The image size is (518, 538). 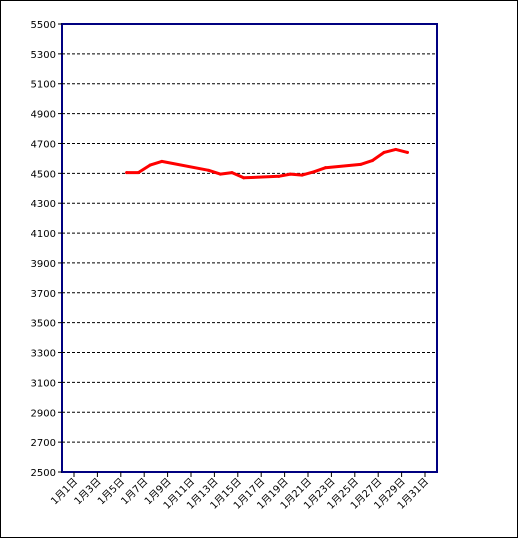 I want to click on y-tick-label: 5500, so click(x=43, y=25).